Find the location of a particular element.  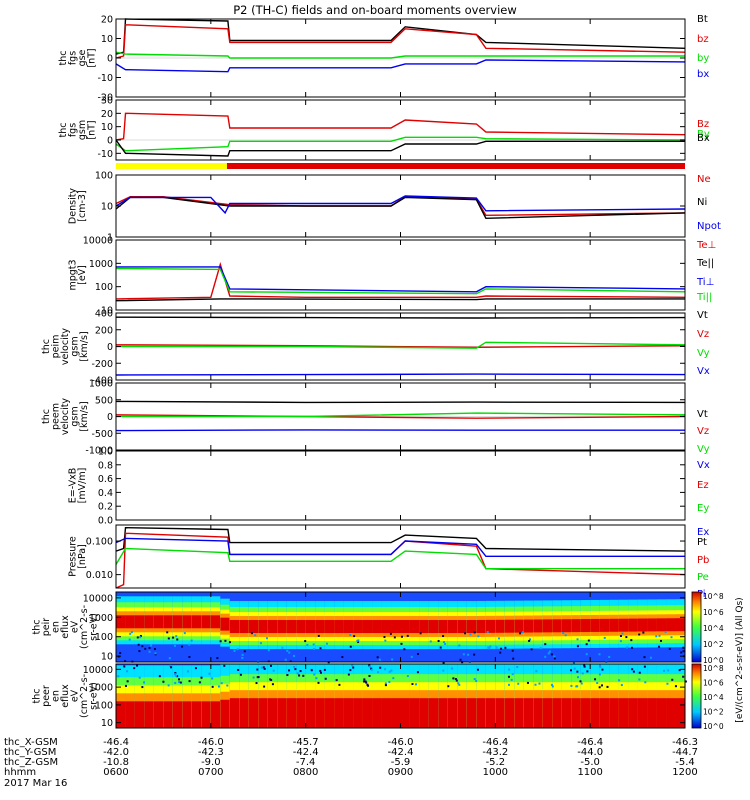

ytick-label: 1.0 is located at coordinates (105, 452).